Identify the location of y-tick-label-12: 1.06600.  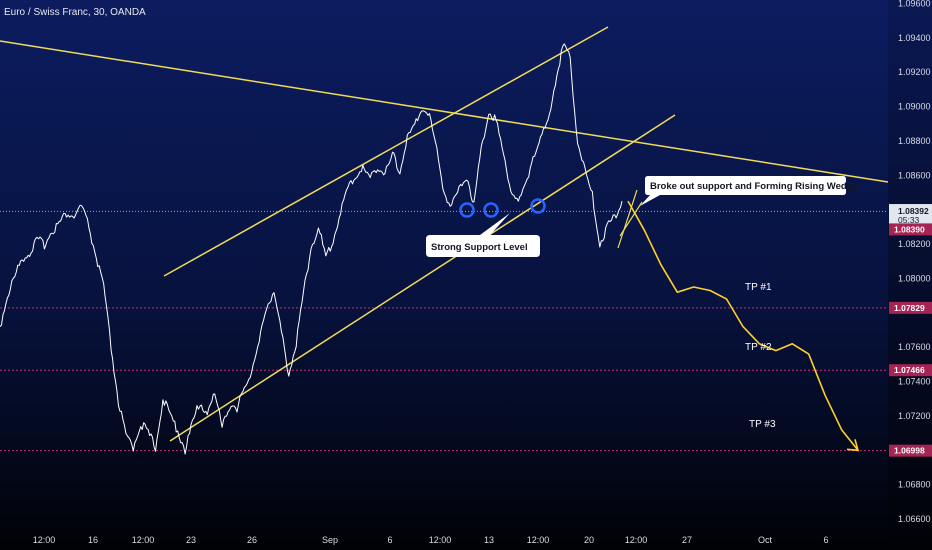
(914, 519).